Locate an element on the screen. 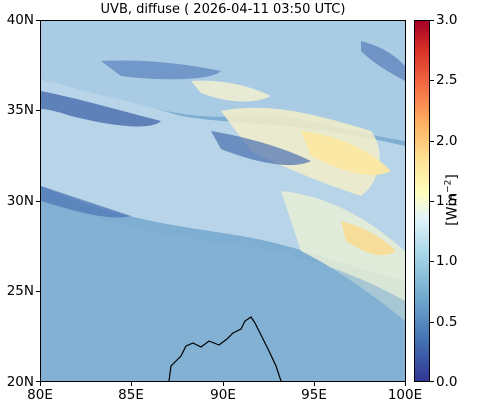 The width and height of the screenshot is (480, 408). colorbar-tick-0-5: 0.5 is located at coordinates (447, 322).